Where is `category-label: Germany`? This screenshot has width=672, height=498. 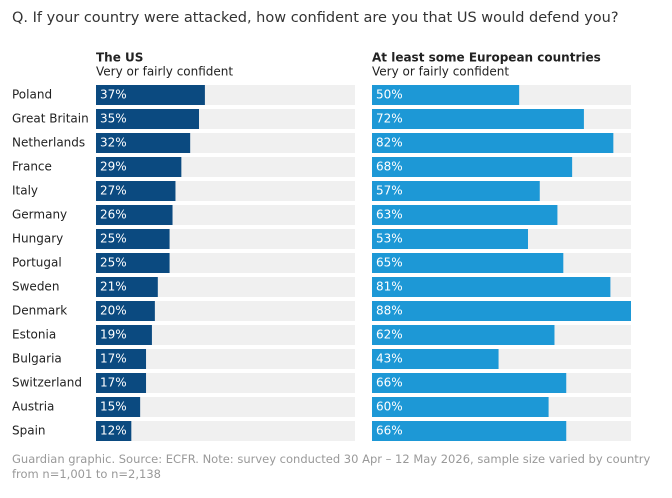 category-label: Germany is located at coordinates (39, 215).